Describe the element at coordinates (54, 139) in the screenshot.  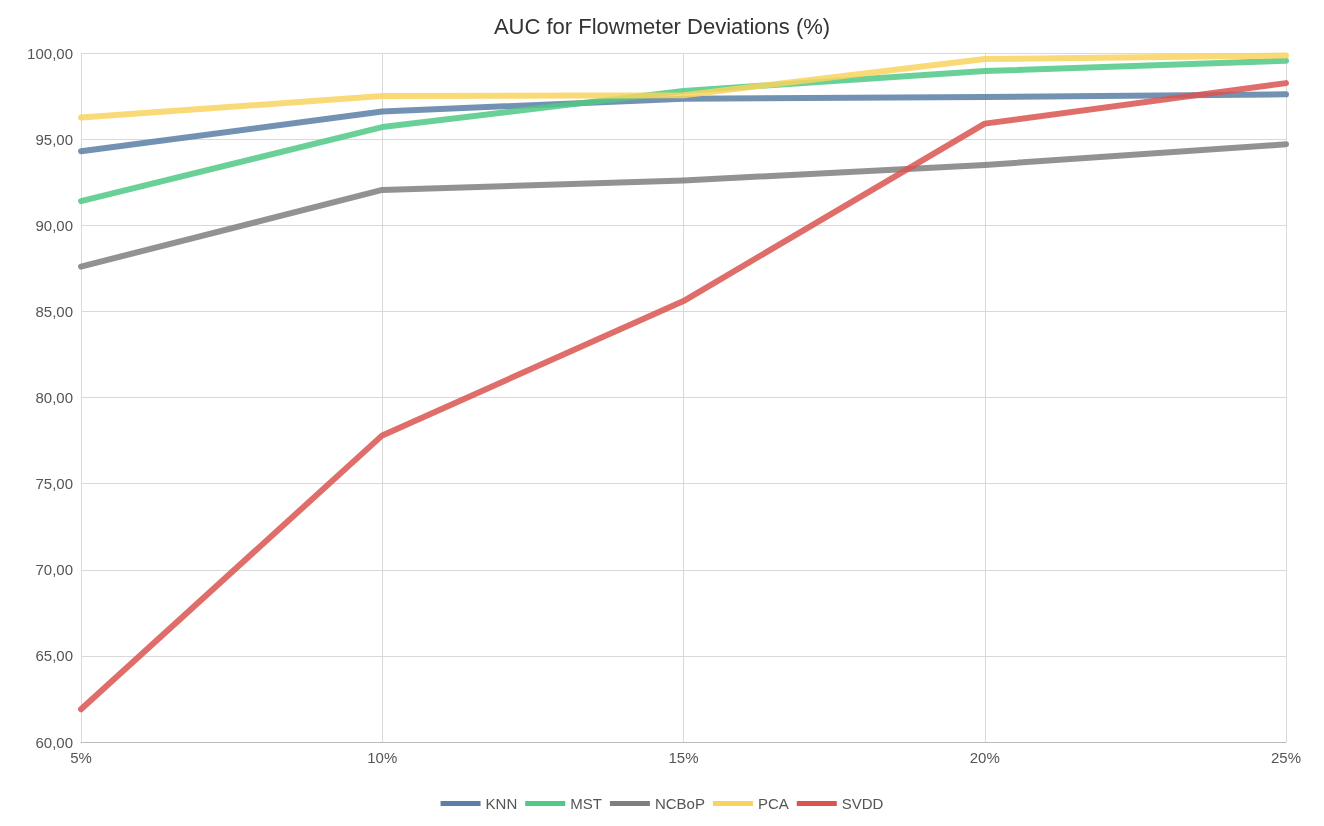
I see `y-tick-label: 95,00` at that location.